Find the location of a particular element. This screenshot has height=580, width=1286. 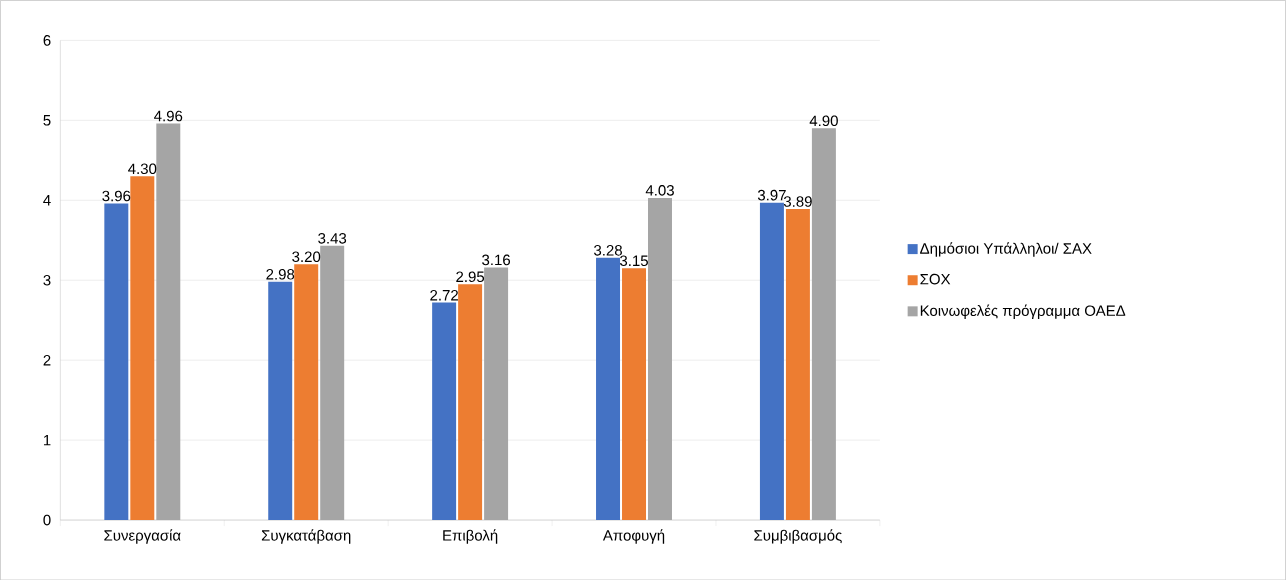

y-tick-label: 0 is located at coordinates (47, 520).